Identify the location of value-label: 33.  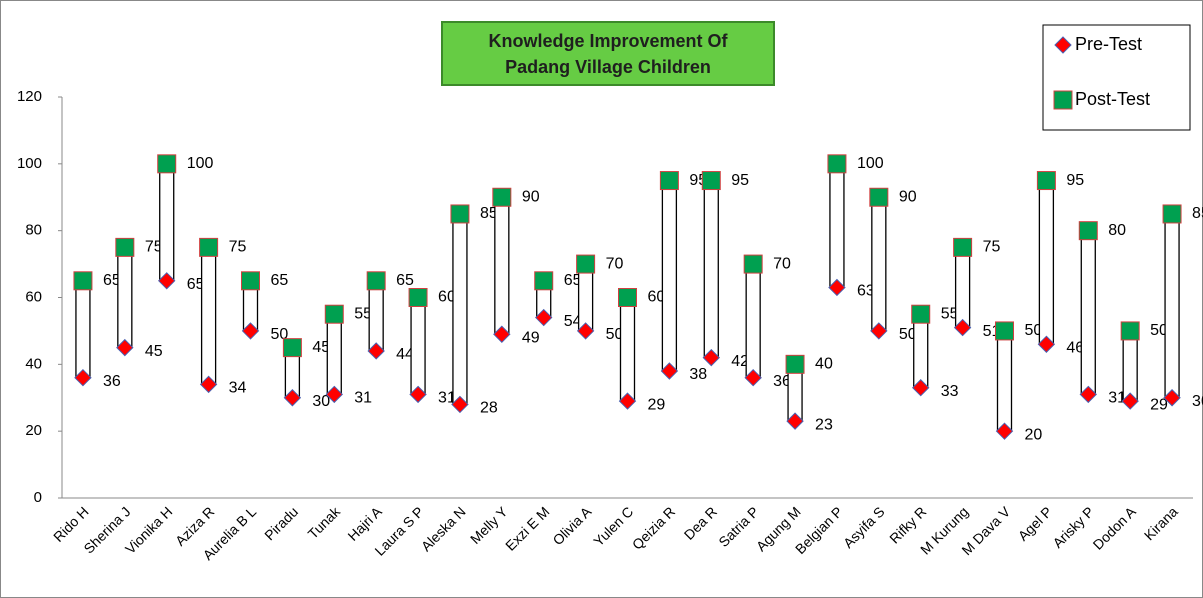
(950, 391).